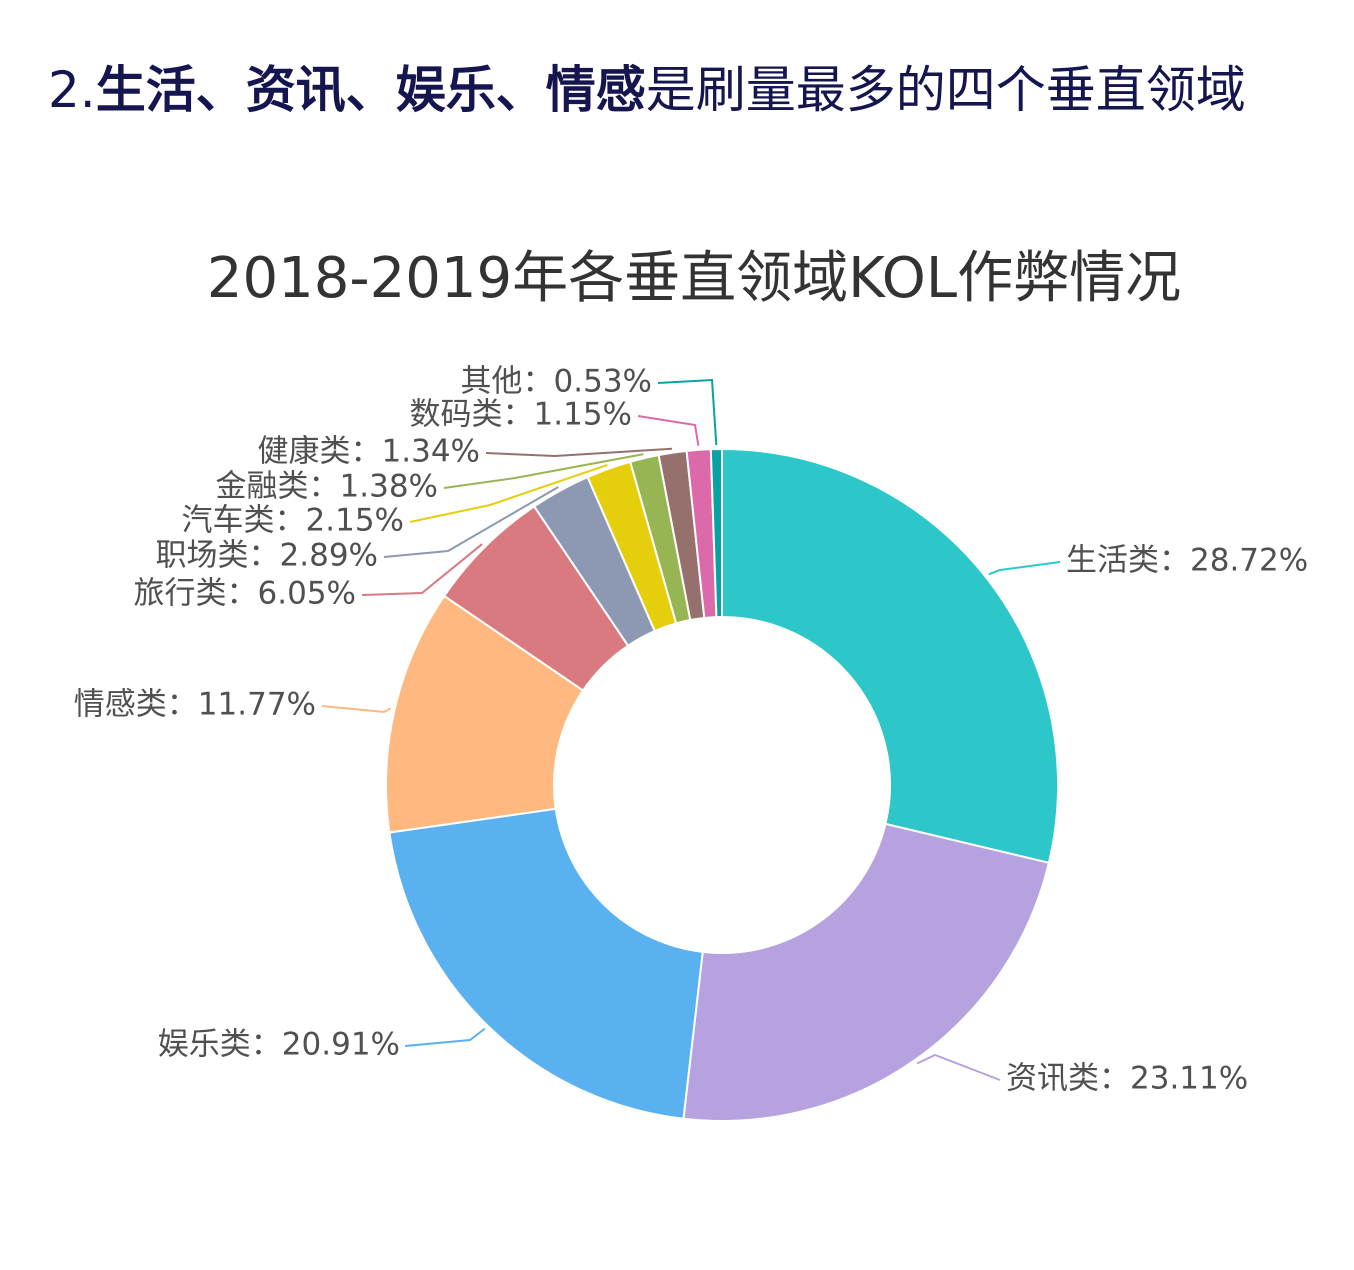  I want to click on slice-11-label: 其他：0.53%, so click(556, 382).